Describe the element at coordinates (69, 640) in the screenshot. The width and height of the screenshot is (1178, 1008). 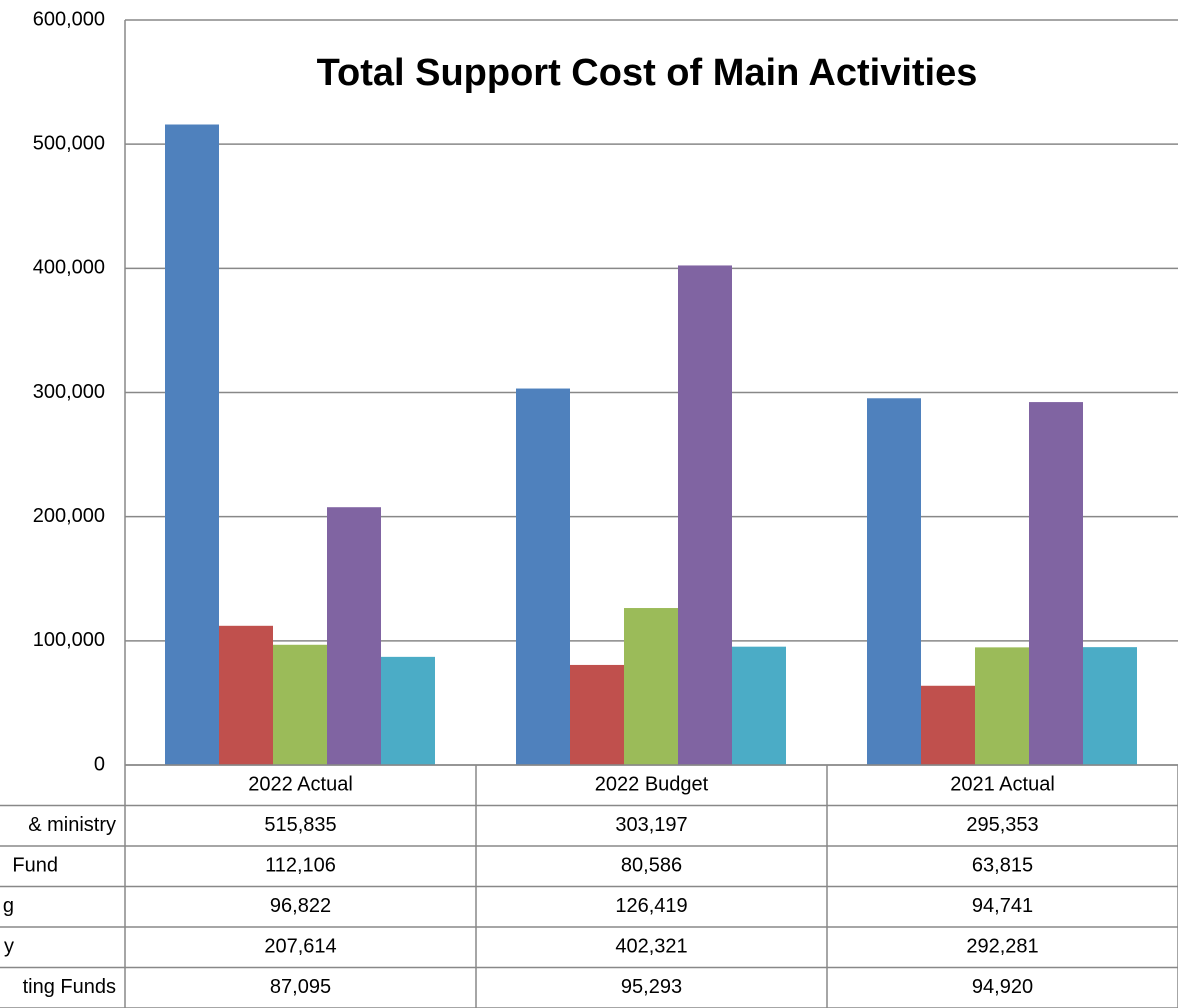
I see `y-tick-label: 100,000` at that location.